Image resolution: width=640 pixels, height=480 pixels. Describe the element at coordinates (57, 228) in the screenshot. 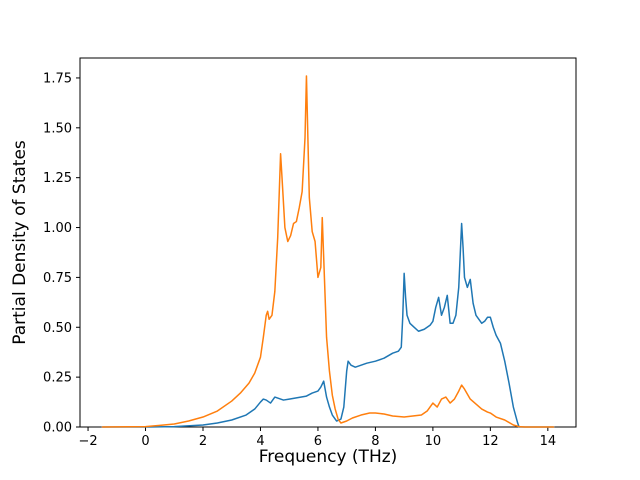

I see `y-tick-label: 1.00` at that location.